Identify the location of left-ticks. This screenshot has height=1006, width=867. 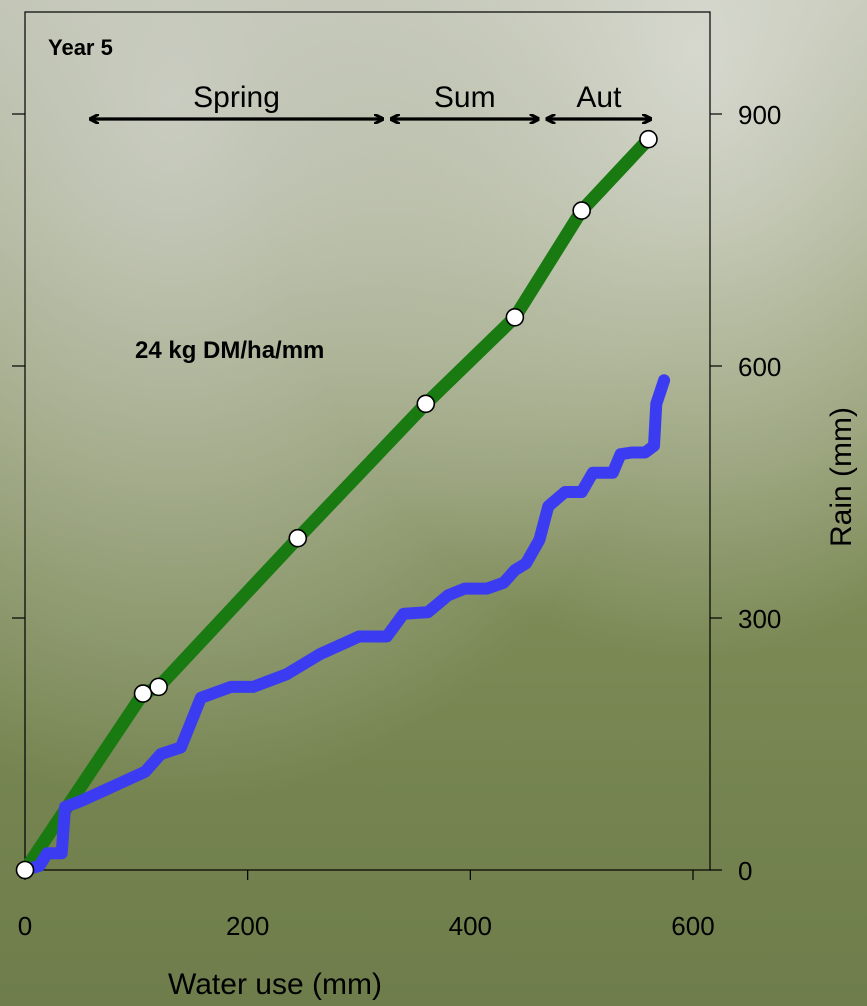
(18, 366).